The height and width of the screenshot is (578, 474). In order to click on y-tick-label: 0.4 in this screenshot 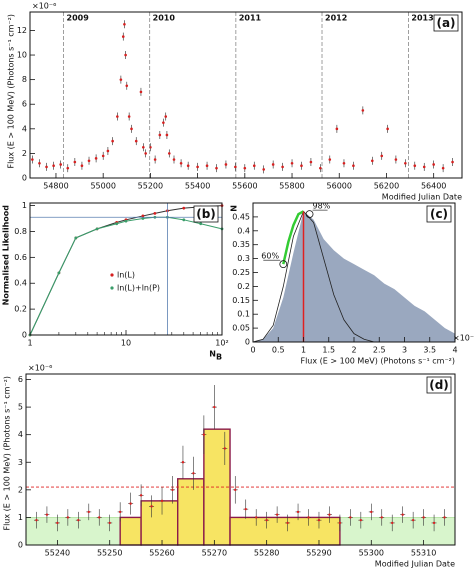, I will do `click(243, 230)`.